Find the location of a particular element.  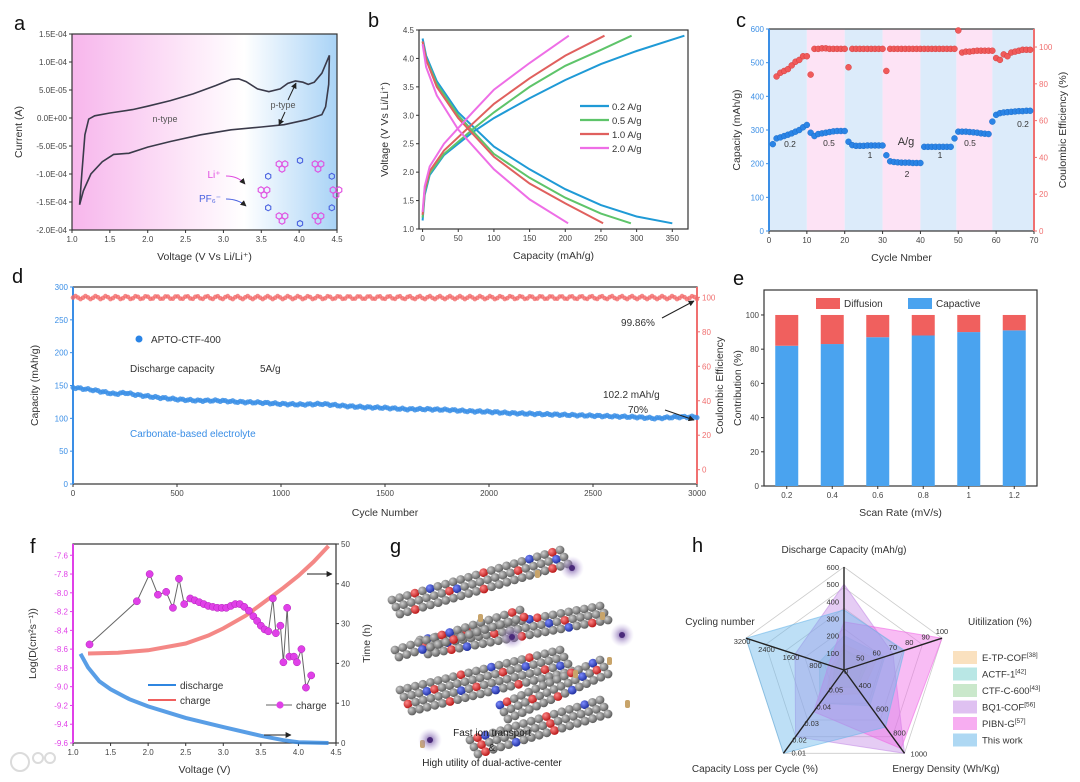

radar-tick-label: 400 is located at coordinates (865, 685).